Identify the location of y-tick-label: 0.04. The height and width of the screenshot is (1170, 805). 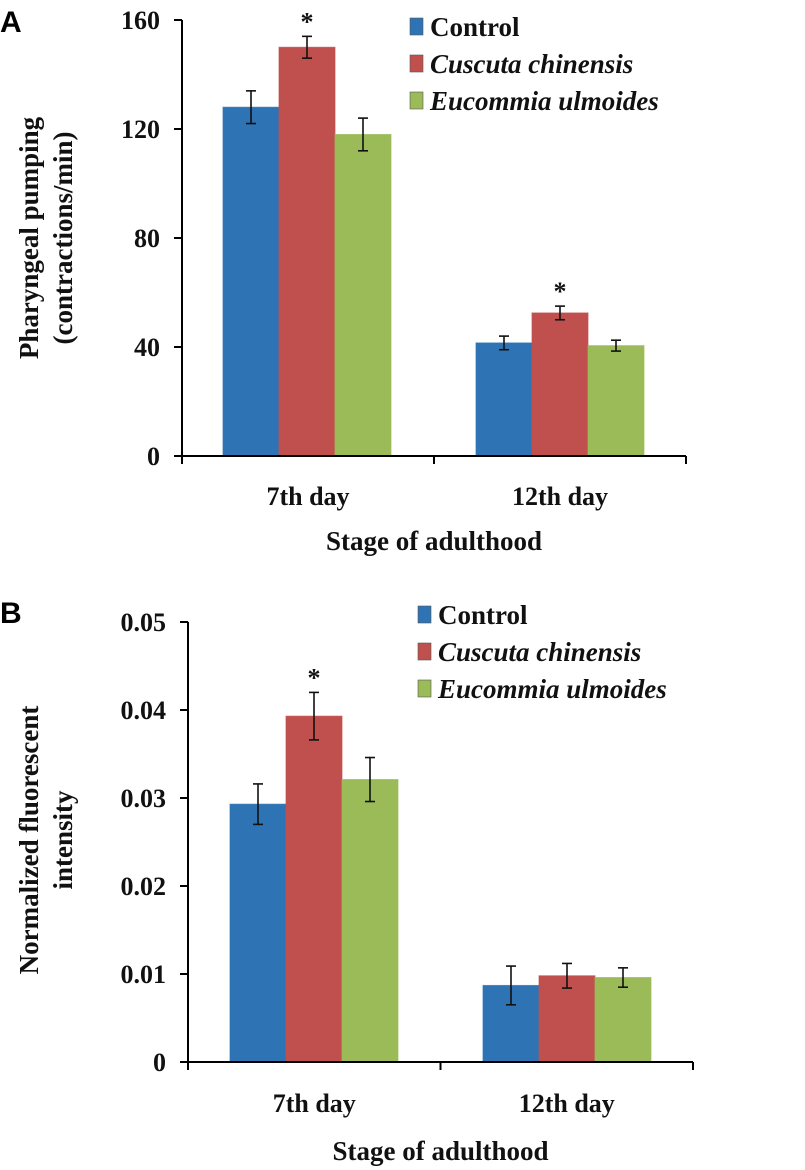
(144, 710).